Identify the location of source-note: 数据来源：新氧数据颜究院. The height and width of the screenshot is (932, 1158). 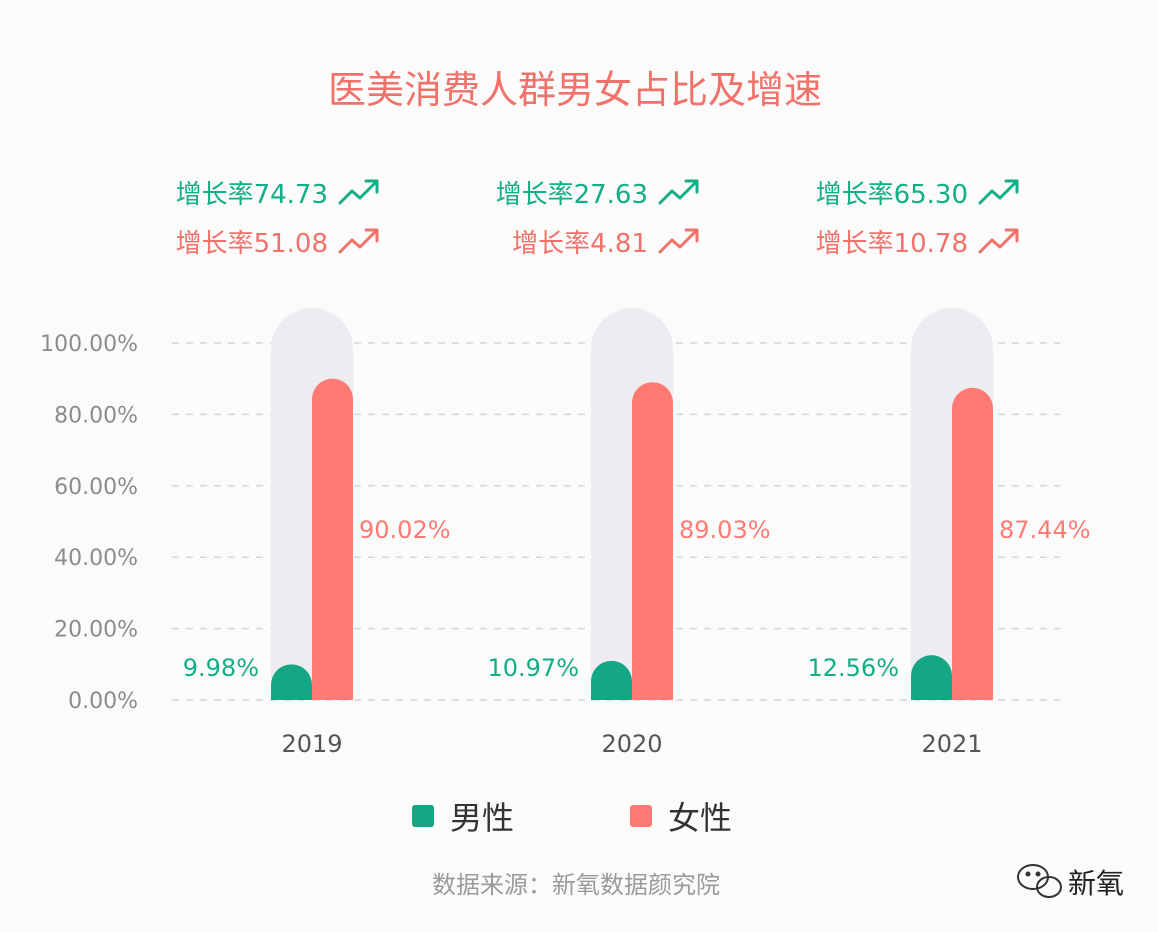
(576, 885).